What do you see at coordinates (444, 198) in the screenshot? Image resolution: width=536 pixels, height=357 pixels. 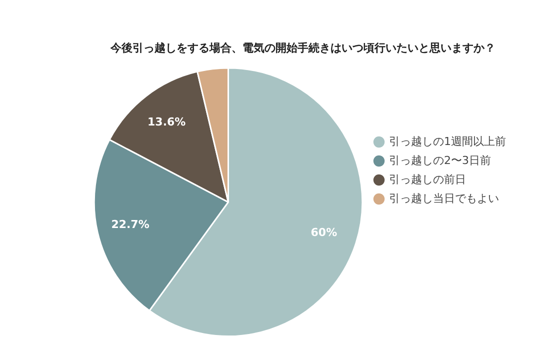 I see `legend-label: 引っ越し当日でもよい` at bounding box center [444, 198].